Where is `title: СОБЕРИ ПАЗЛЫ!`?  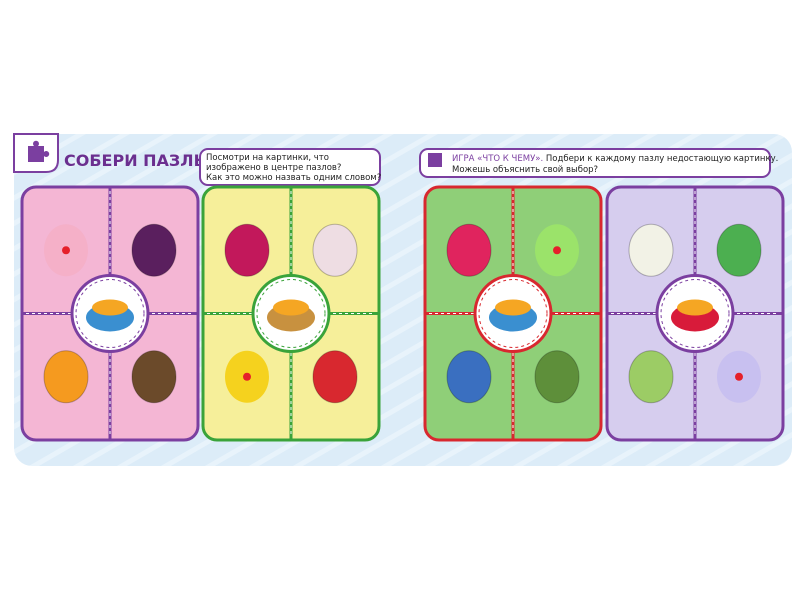
title: СОБЕРИ ПАЗЛЫ! is located at coordinates (140, 160).